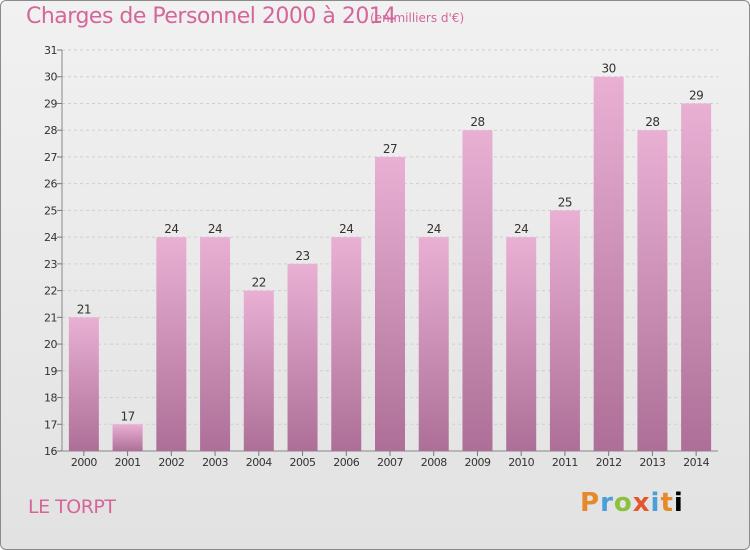  I want to click on bar-2011, so click(564, 330).